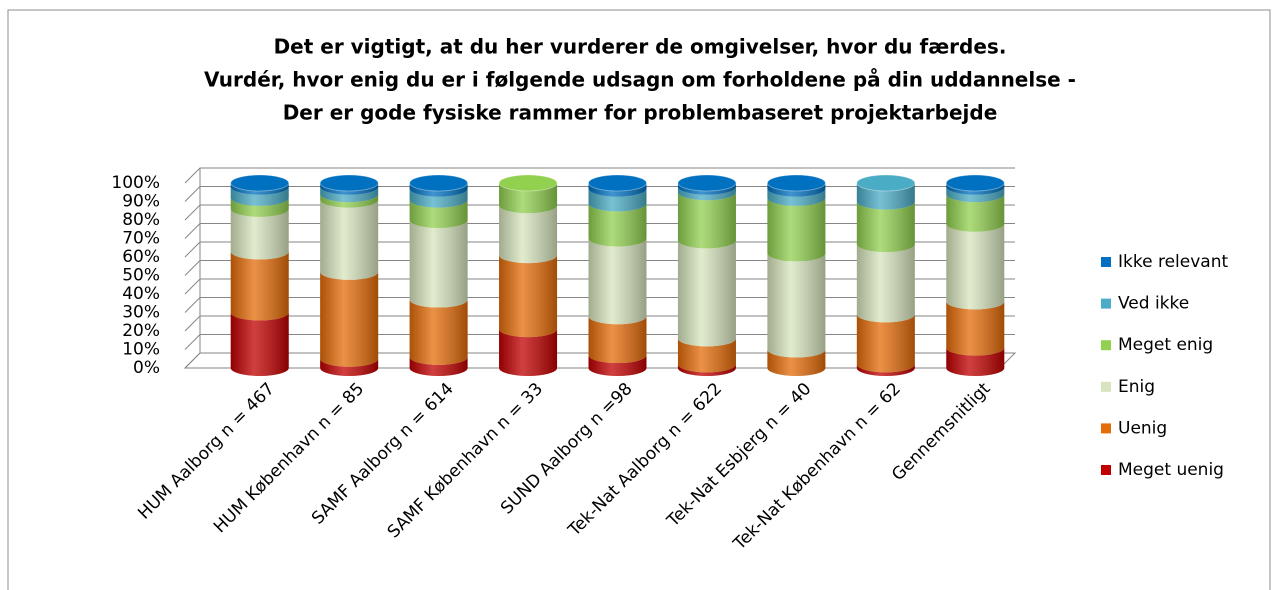  What do you see at coordinates (146, 368) in the screenshot?
I see `y-tick-label: 0%` at bounding box center [146, 368].